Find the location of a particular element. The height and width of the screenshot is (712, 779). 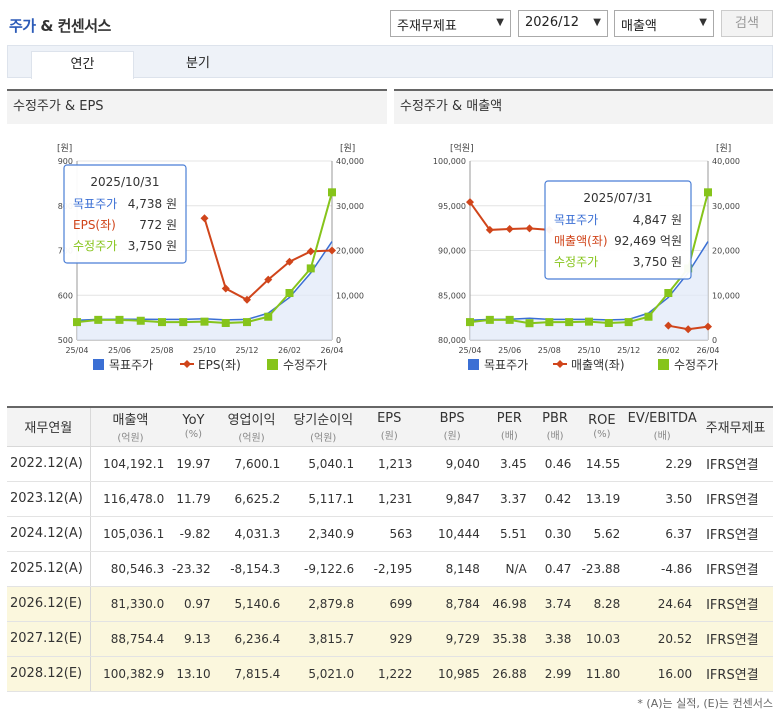

period-value: 2026/12 is located at coordinates (552, 22).